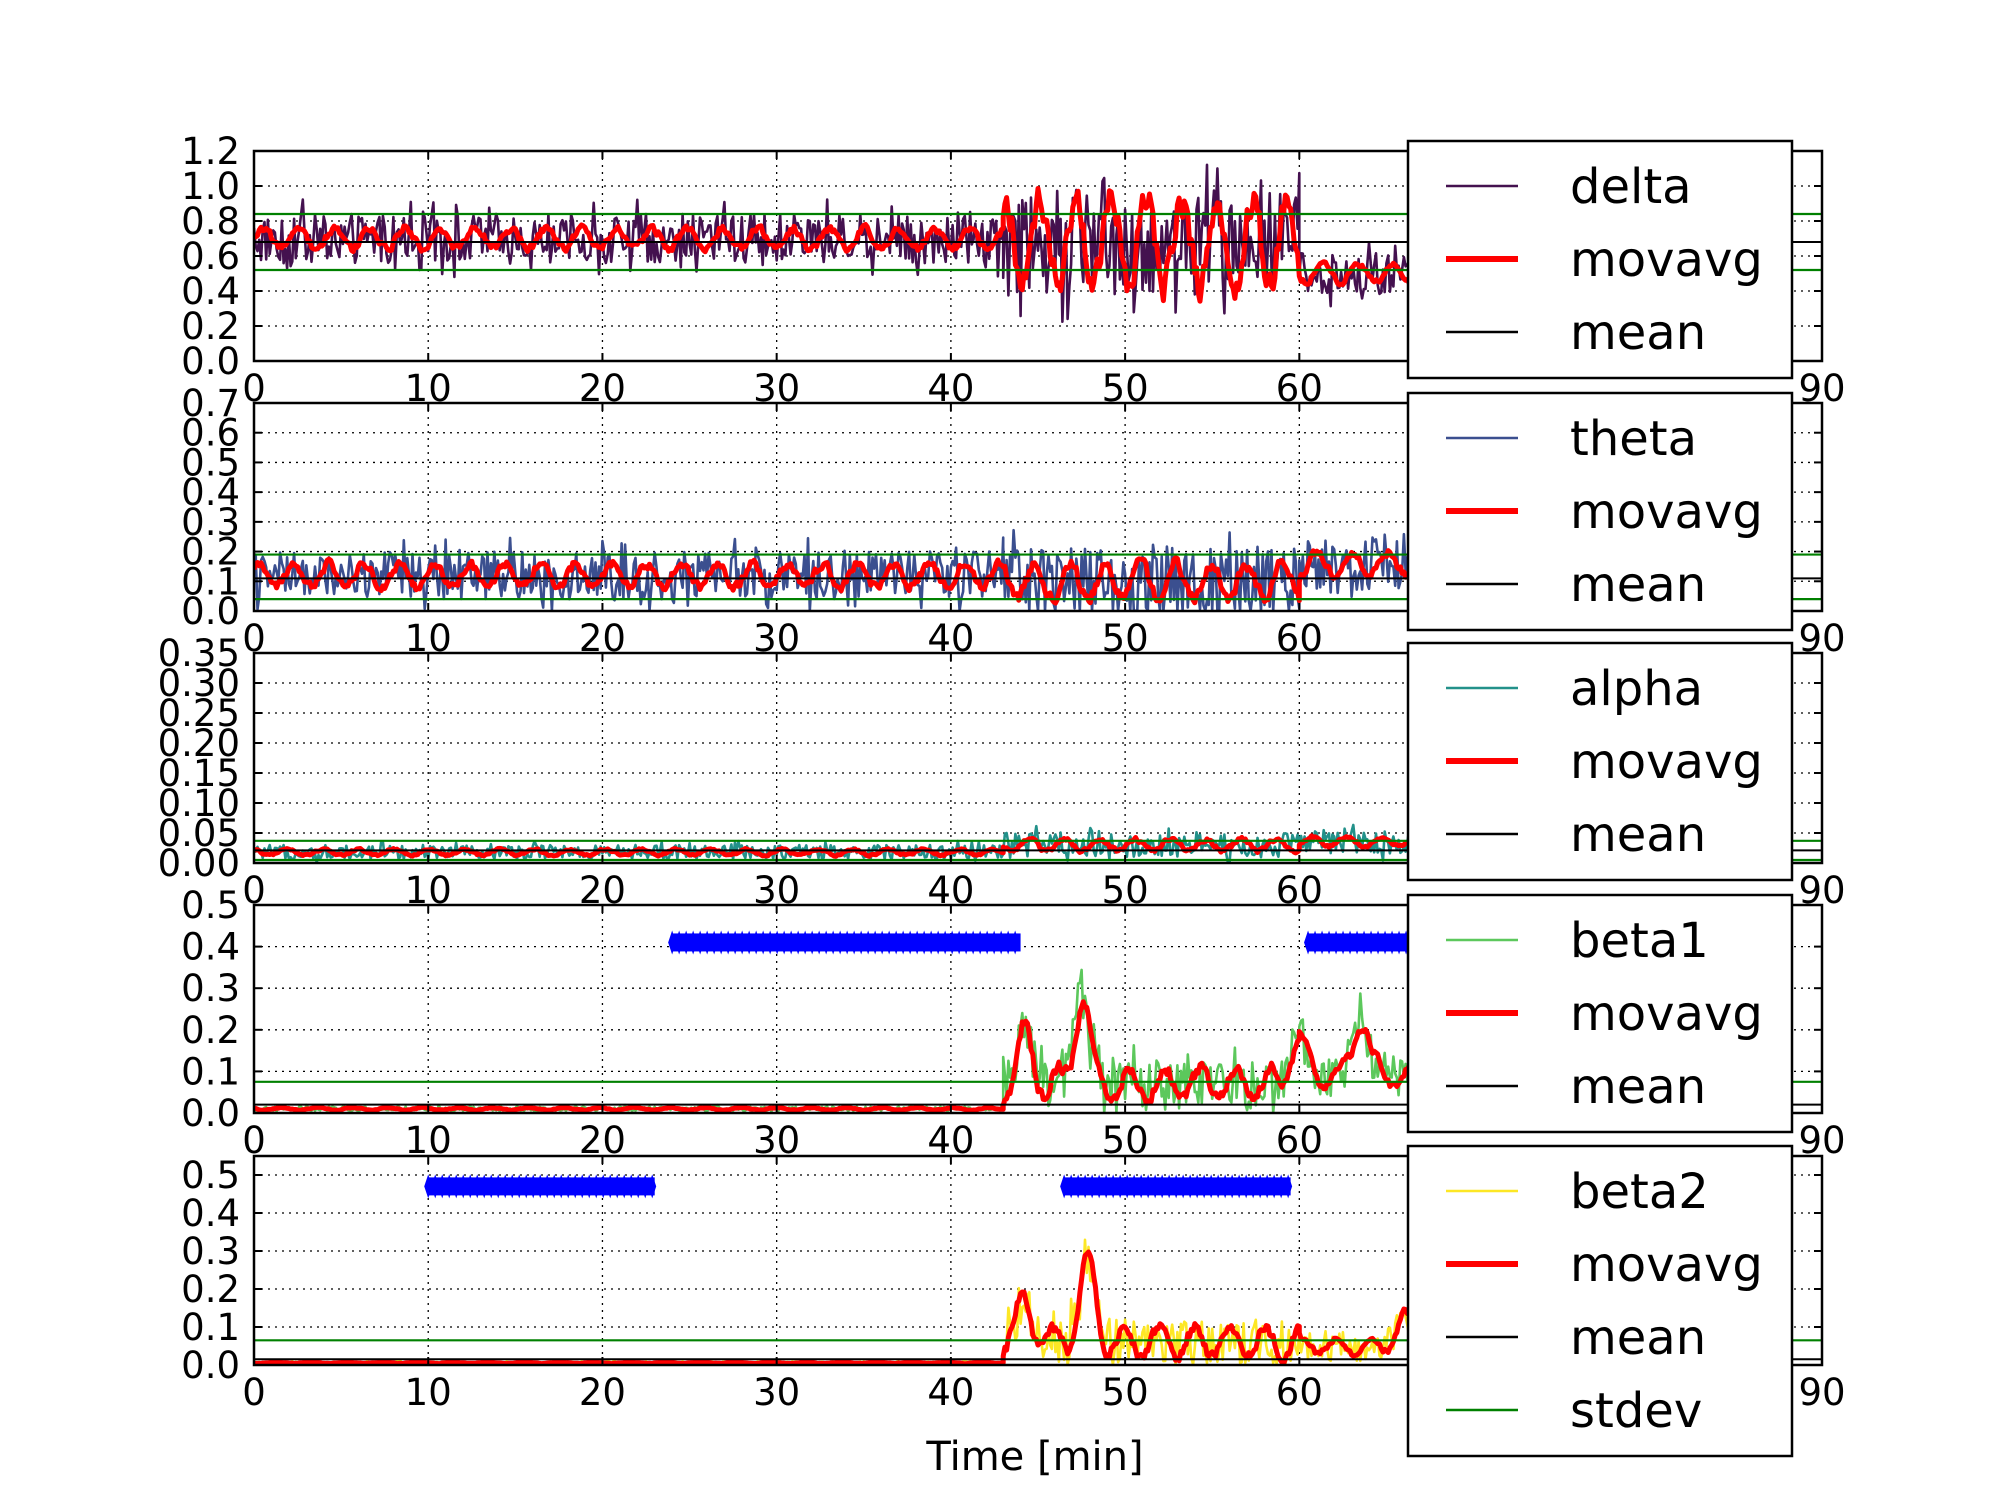  Describe the element at coordinates (847, 843) in the screenshot. I see `alpha-series` at that location.